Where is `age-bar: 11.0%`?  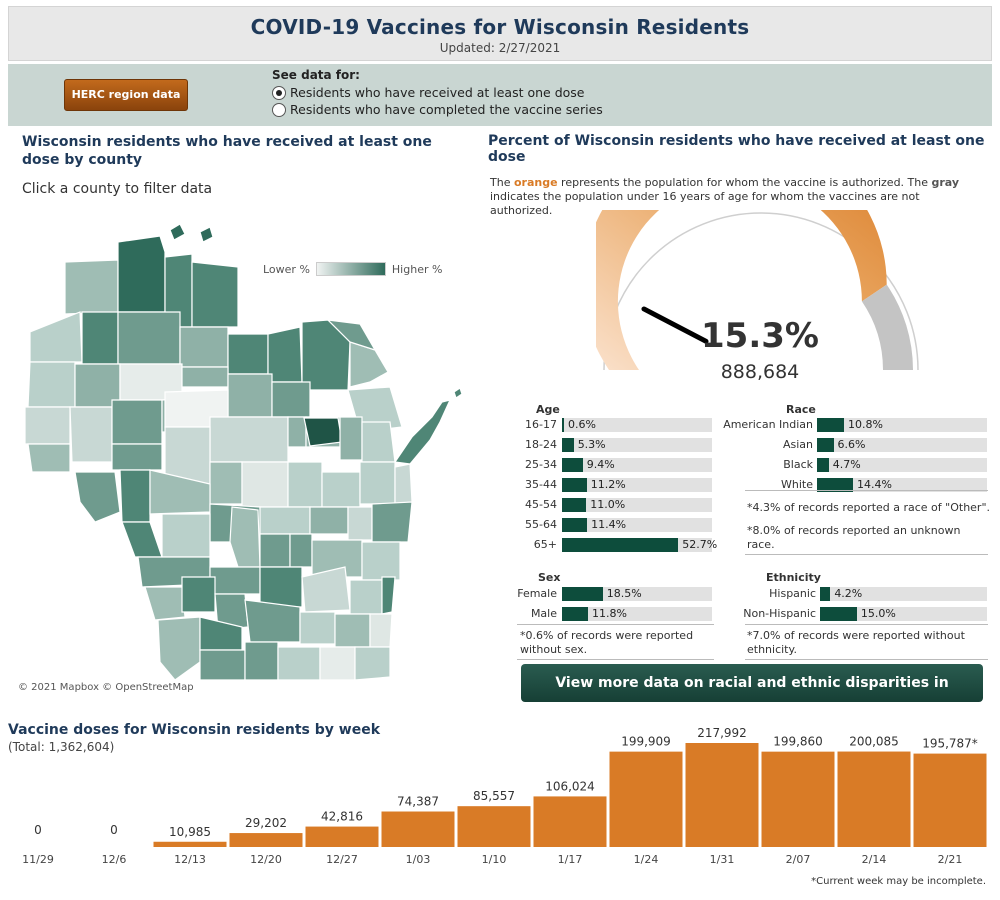
age-bar: 11.0% is located at coordinates (637, 505).